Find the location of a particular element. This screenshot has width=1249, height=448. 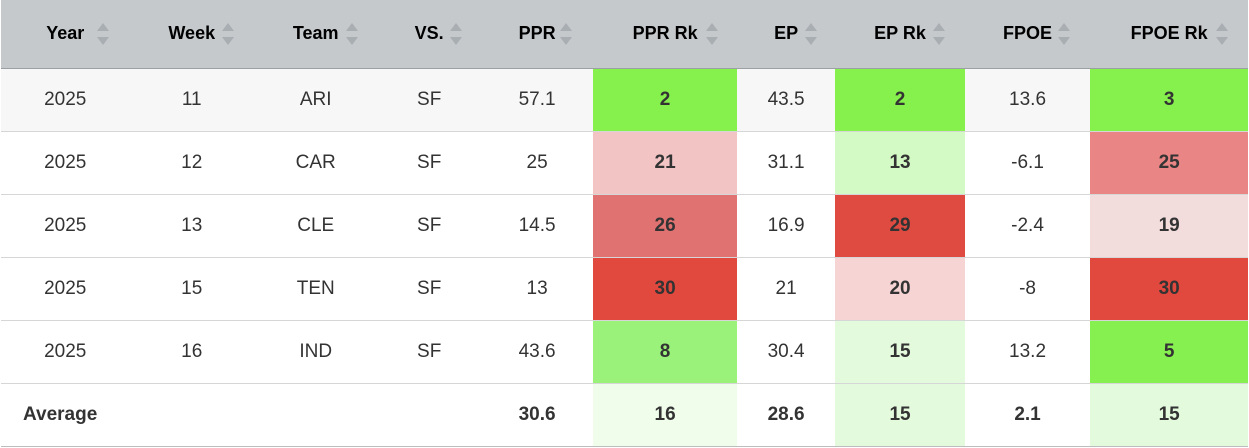

fpoe-cell: 13.6 is located at coordinates (1027, 100).